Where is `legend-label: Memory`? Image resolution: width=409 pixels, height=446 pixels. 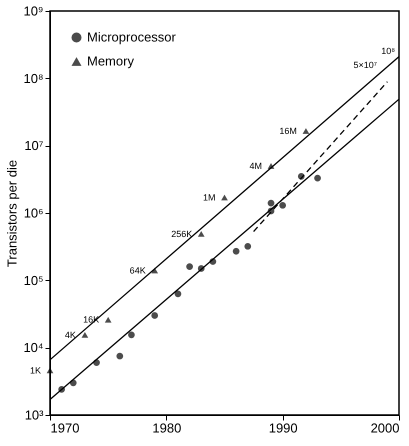 legend-label: Memory is located at coordinates (110, 61).